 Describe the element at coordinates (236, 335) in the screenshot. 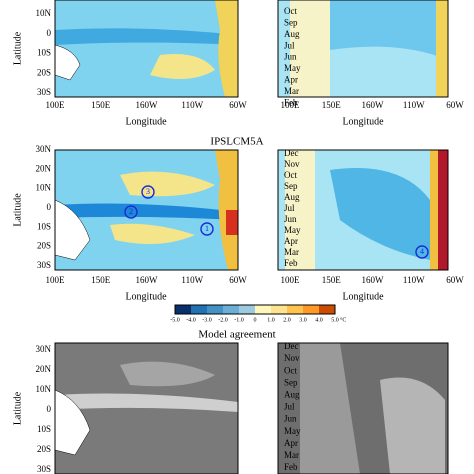

I see `panel-title: Model agreement` at that location.